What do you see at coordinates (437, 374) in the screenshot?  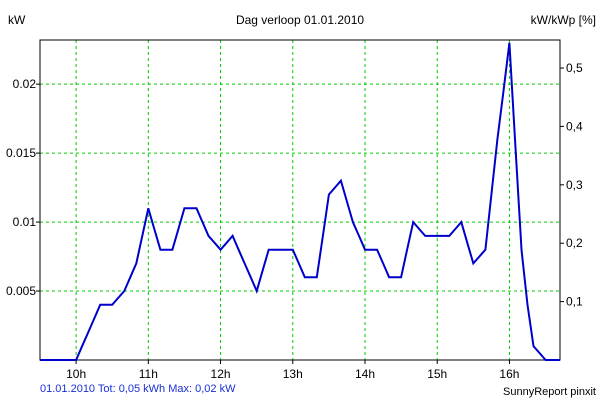 I see `x-tick-label: 15h` at bounding box center [437, 374].